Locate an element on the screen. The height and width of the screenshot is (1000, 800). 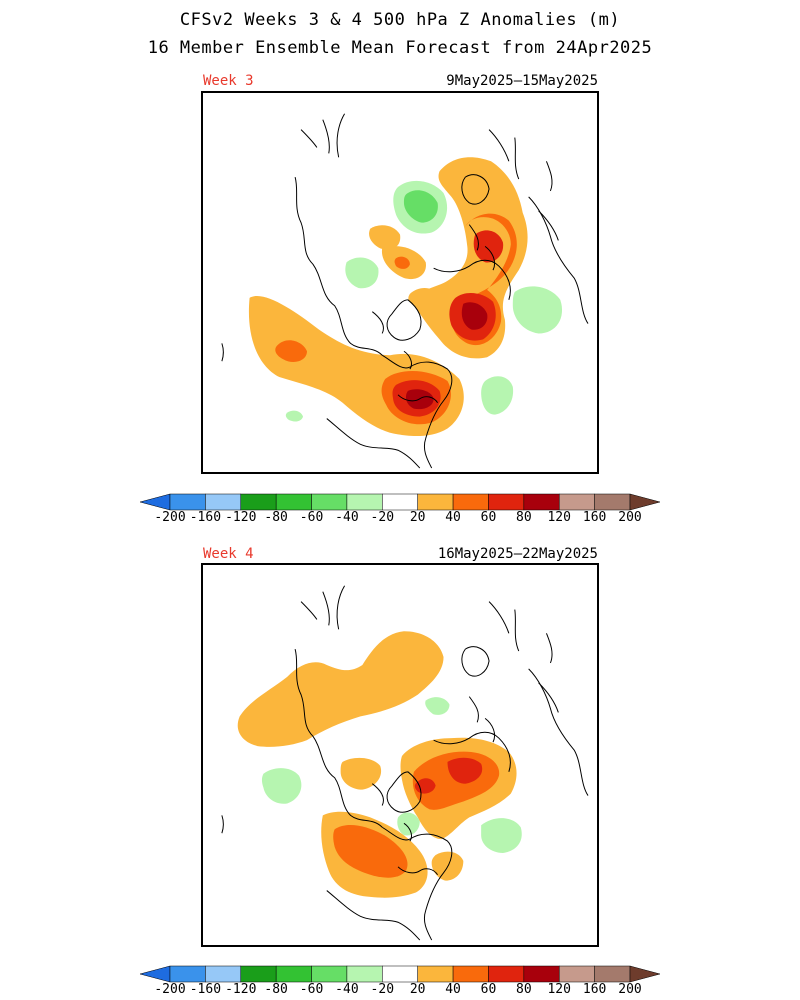
week3-colorbar is located at coordinates (400, 502).